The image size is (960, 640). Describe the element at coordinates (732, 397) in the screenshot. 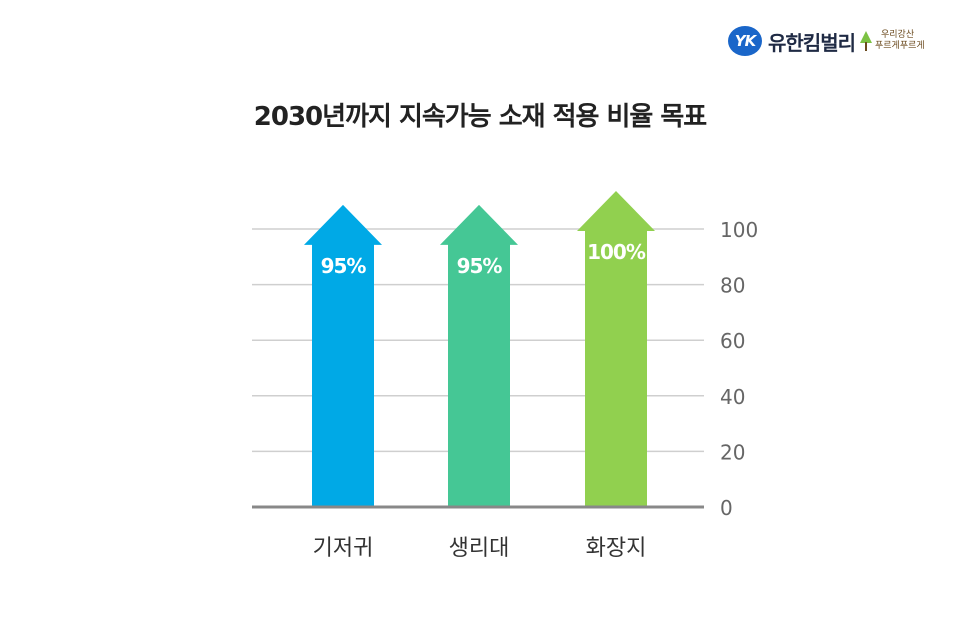

I see `y-tick-label-40: 40` at that location.